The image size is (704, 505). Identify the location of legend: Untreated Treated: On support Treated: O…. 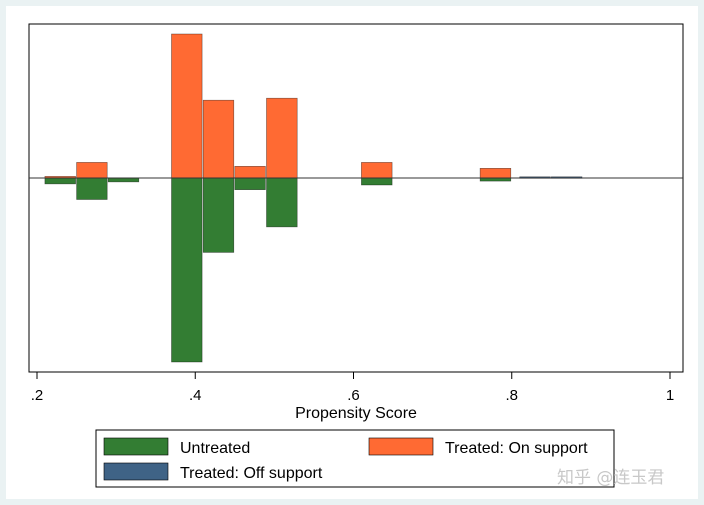
(355, 458).